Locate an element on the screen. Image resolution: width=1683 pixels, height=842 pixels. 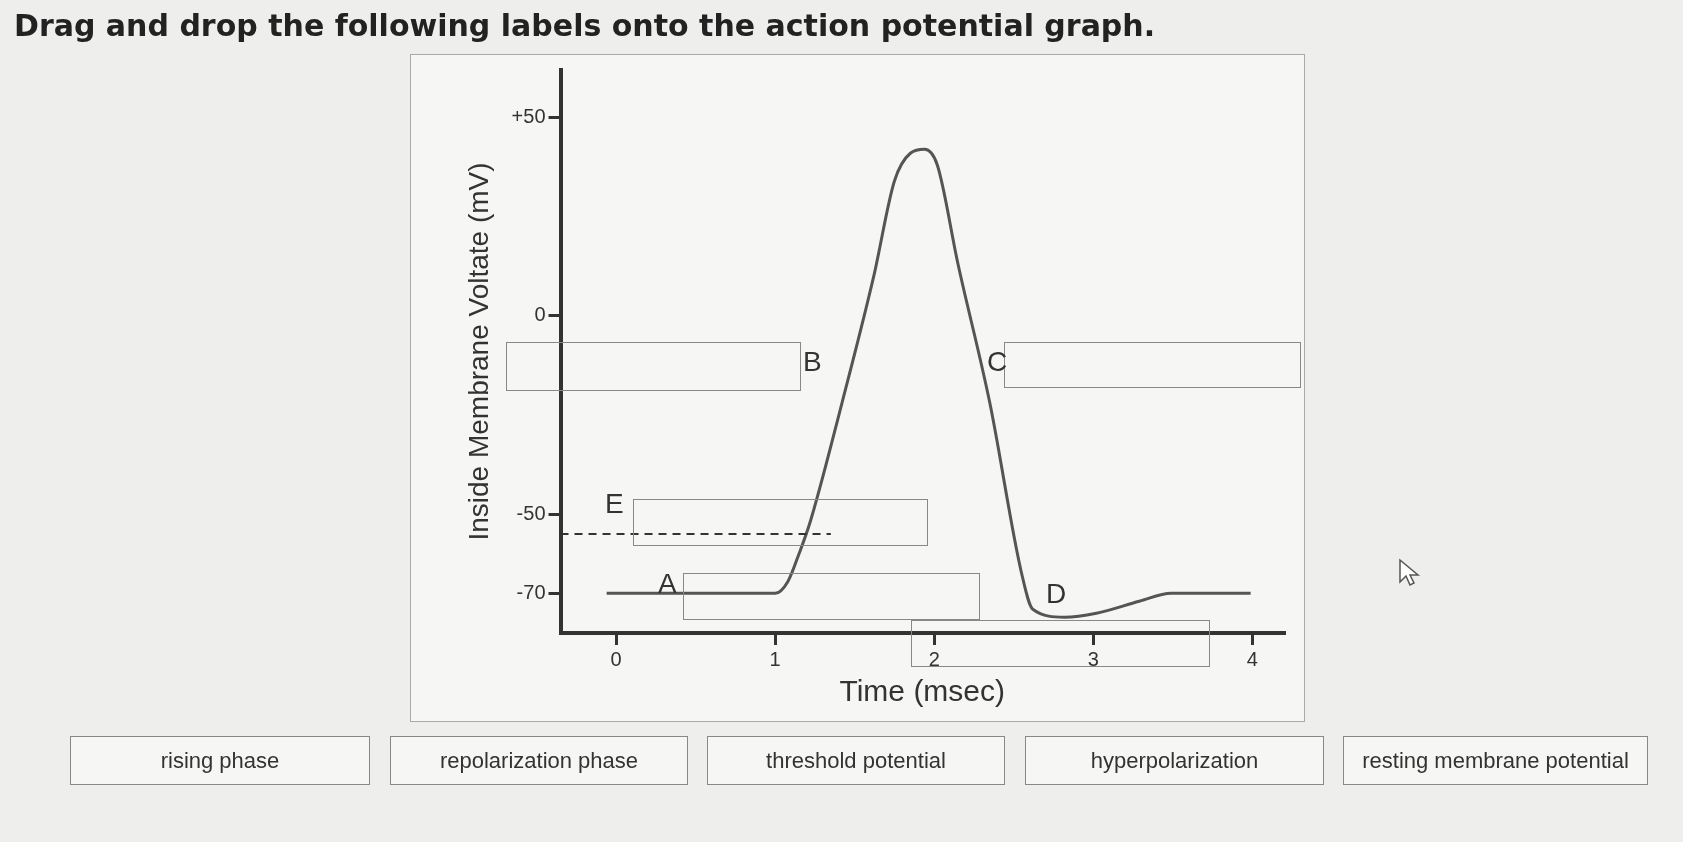
text: rising phase is located at coordinates (220, 760).